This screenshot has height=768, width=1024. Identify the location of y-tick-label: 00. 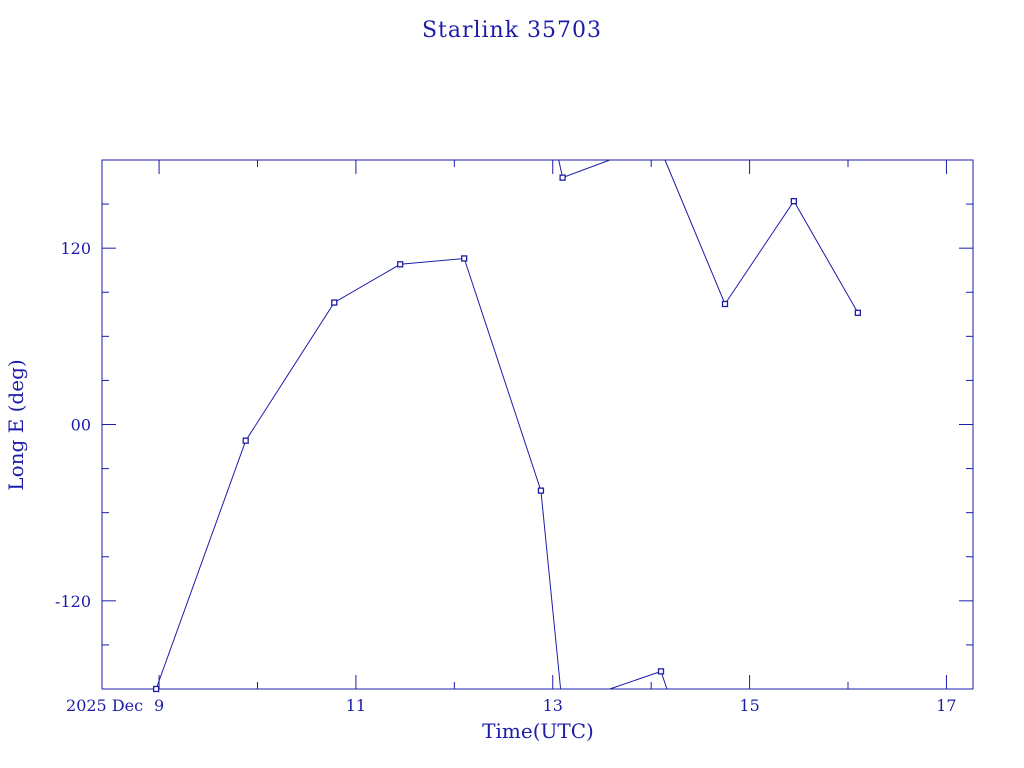
(81, 425).